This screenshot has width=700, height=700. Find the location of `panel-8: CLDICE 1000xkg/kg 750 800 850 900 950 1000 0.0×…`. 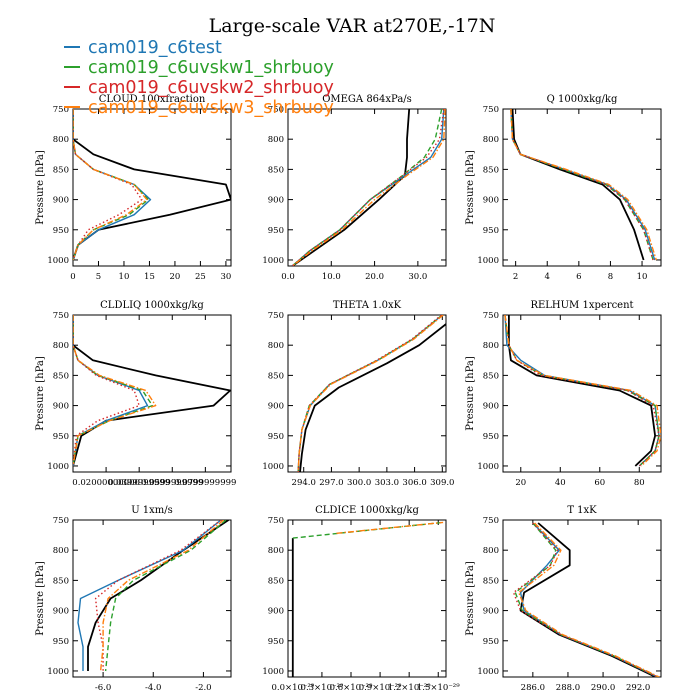

panel-8: CLDICE 1000xkg/kg 750 800 850 900 950 1000 0.0×… is located at coordinates (361, 599).